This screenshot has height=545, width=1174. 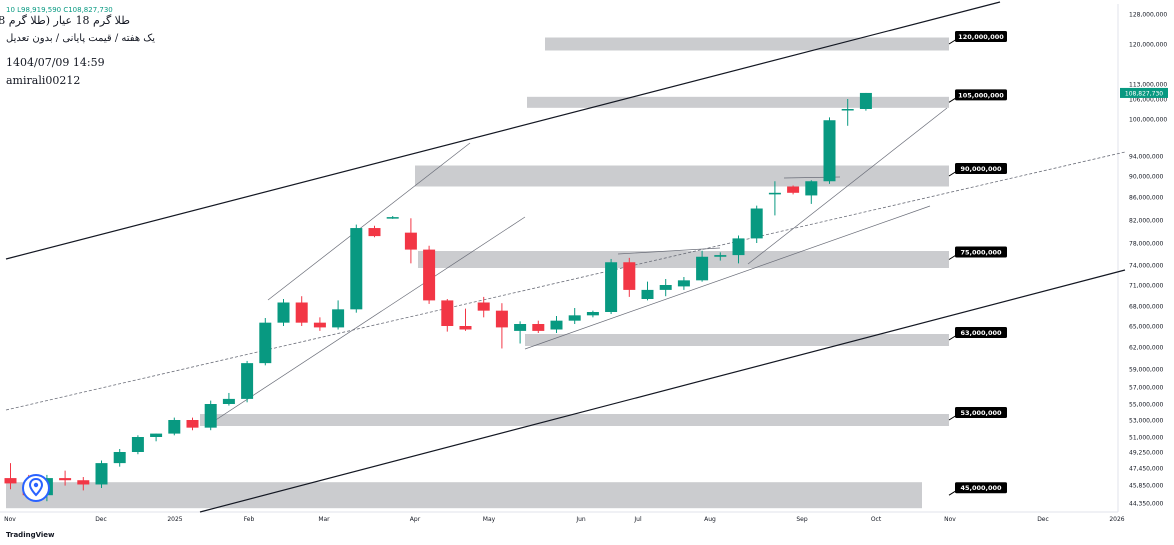 What do you see at coordinates (1146, 370) in the screenshot?
I see `y-tick-label: 59,000,000` at bounding box center [1146, 370].